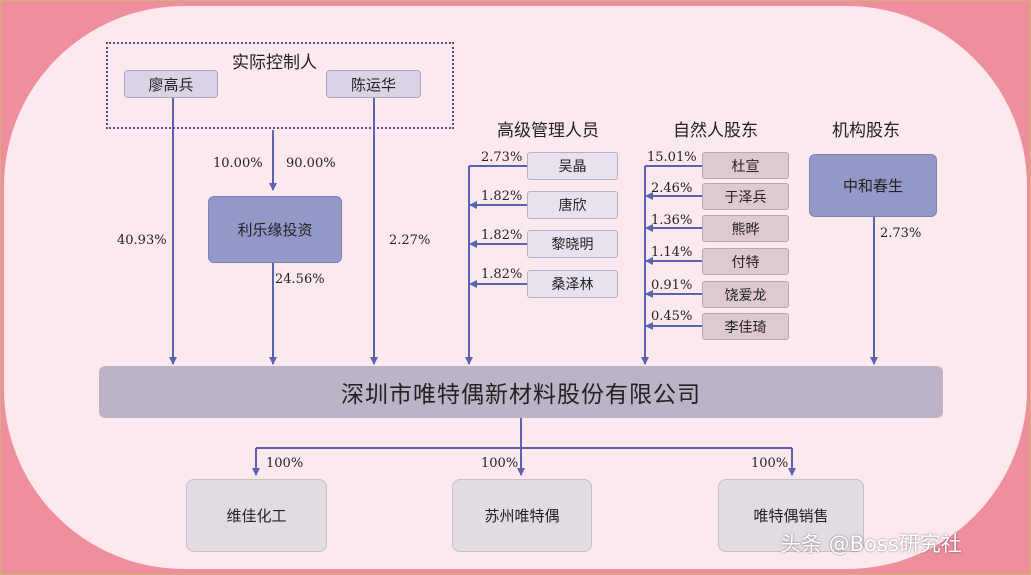 The height and width of the screenshot is (575, 1031). I want to click on pct-manager-2: 1.82%, so click(502, 235).